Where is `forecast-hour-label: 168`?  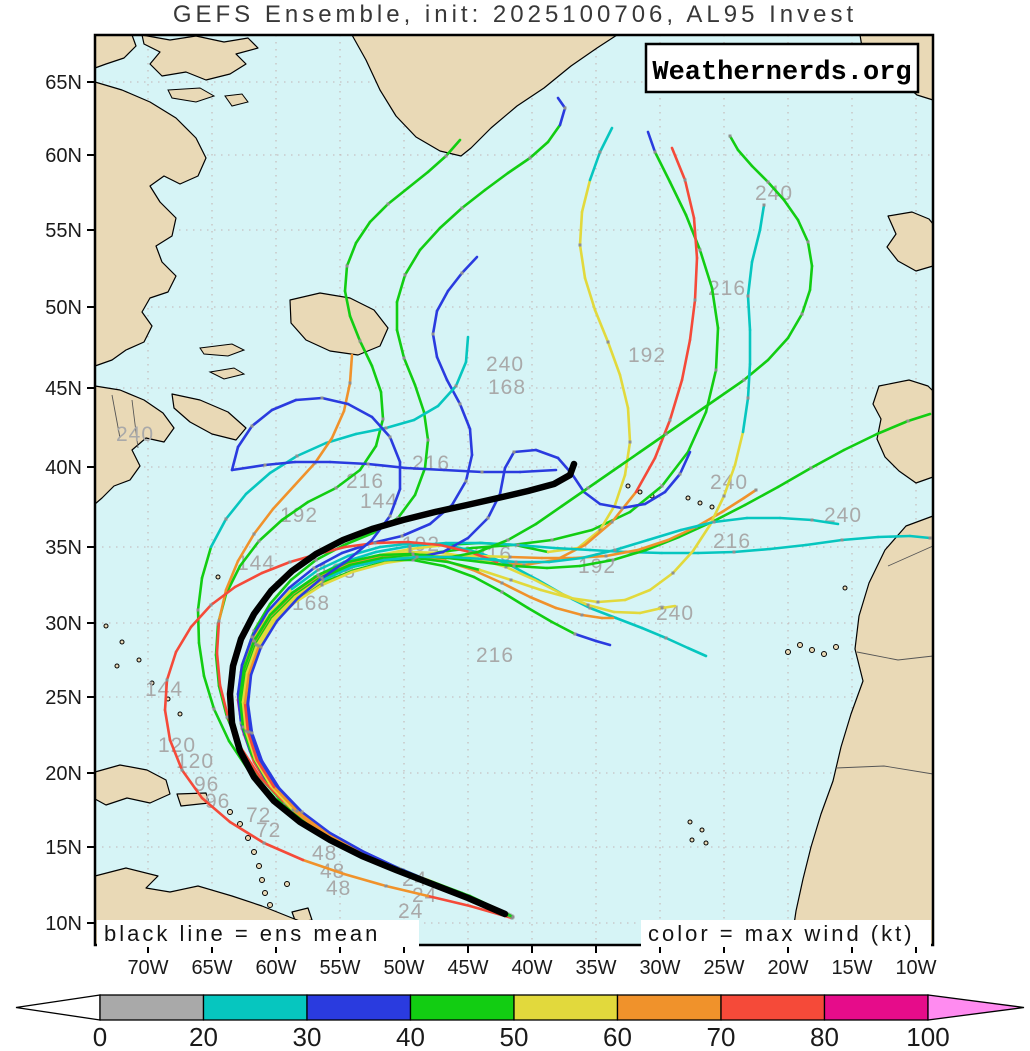 forecast-hour-label: 168 is located at coordinates (507, 387).